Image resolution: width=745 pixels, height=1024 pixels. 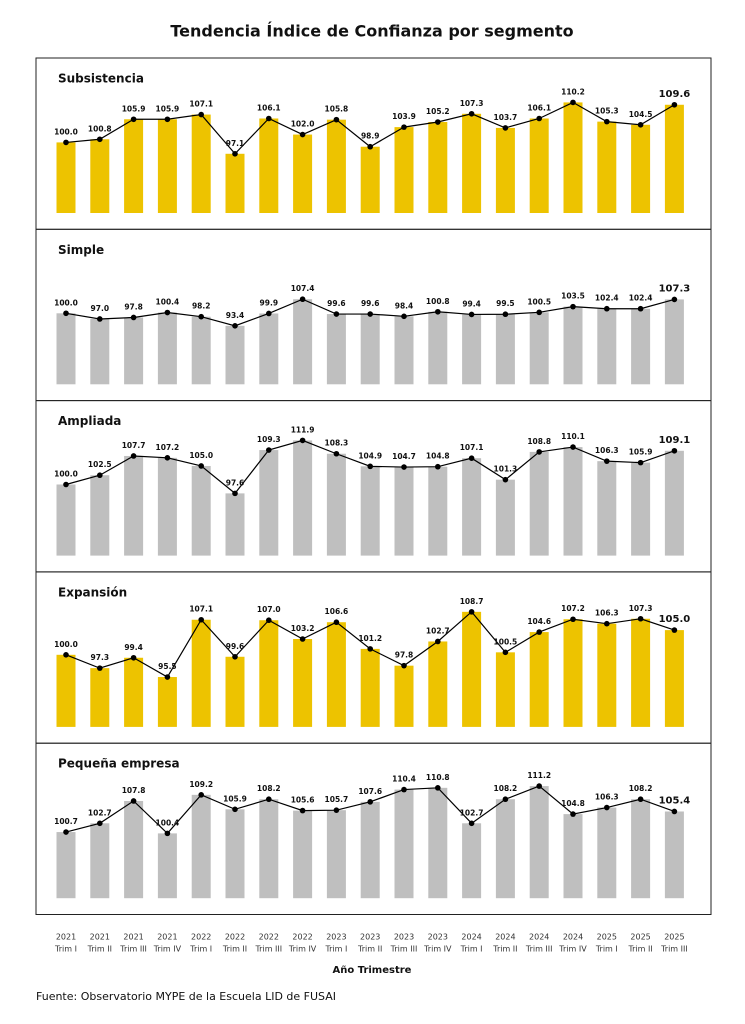 What do you see at coordinates (168, 447) in the screenshot?
I see `value-label: 107.2` at bounding box center [168, 447].